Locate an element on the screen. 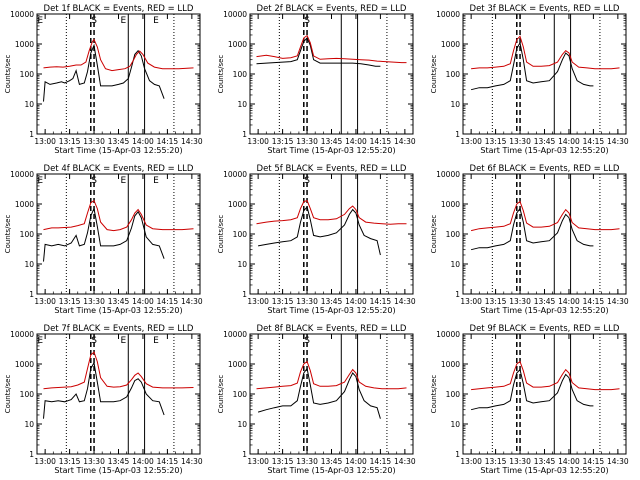 The width and height of the screenshot is (640, 480). panel-title: Det 4f BLACK = Events, RED = LLD is located at coordinates (119, 169).